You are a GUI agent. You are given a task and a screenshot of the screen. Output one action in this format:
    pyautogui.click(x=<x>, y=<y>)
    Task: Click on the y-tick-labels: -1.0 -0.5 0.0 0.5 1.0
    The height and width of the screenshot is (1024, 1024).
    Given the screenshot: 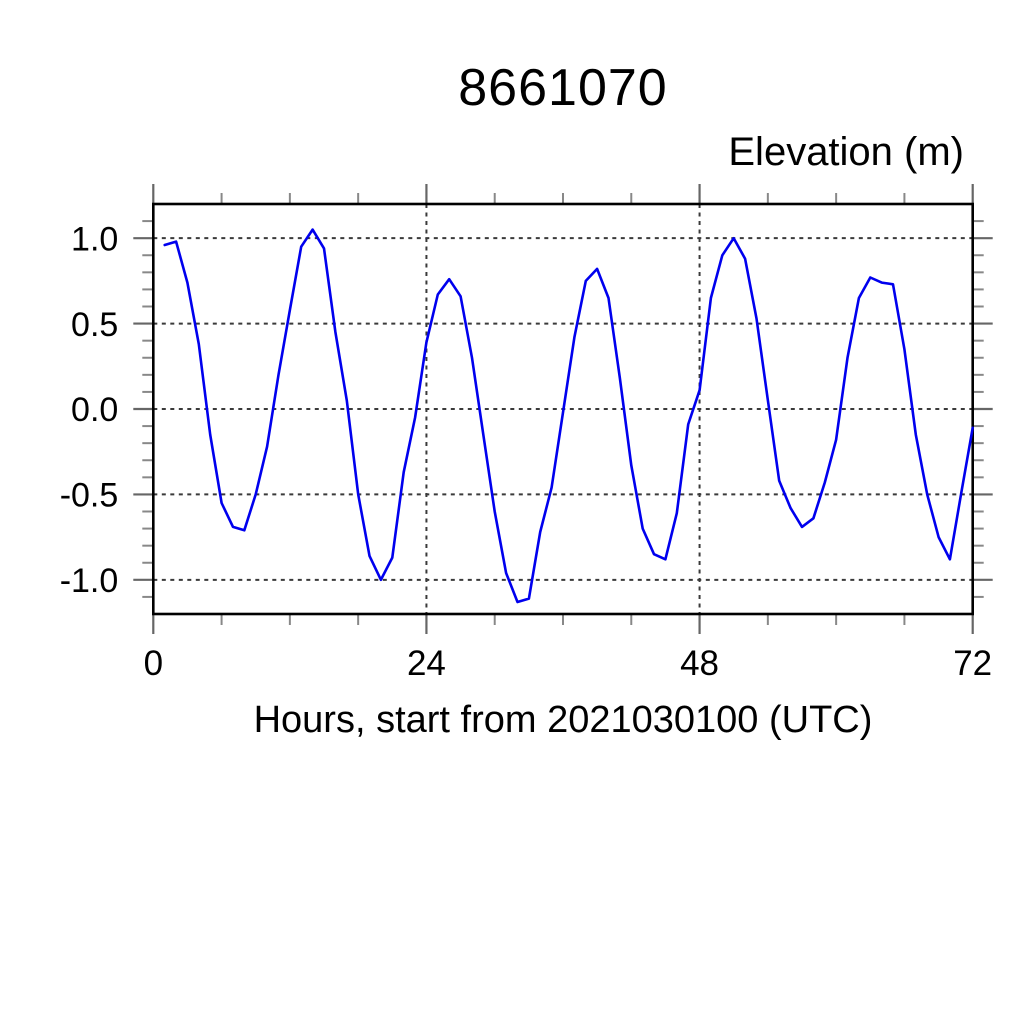 What is the action you would take?
    pyautogui.click(x=89, y=410)
    